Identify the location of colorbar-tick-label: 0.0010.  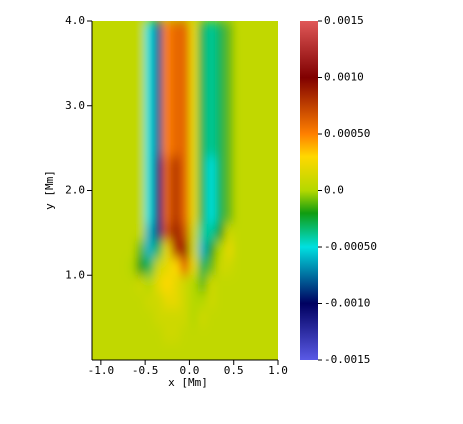
(344, 77).